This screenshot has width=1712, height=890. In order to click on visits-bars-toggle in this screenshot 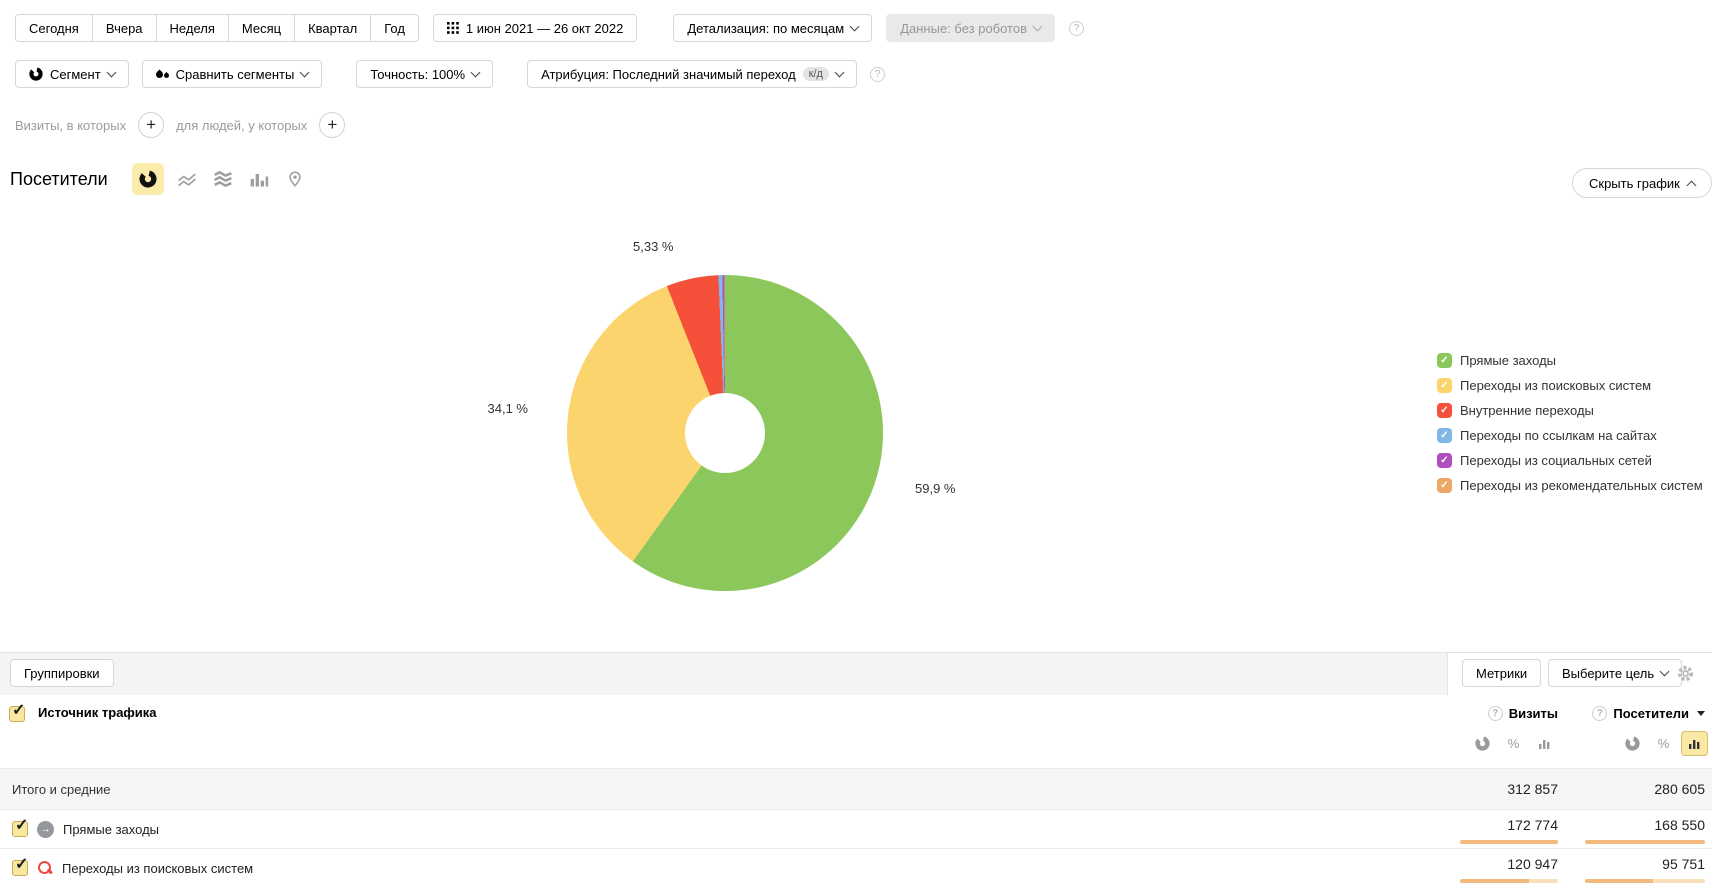, I will do `click(1544, 743)`.